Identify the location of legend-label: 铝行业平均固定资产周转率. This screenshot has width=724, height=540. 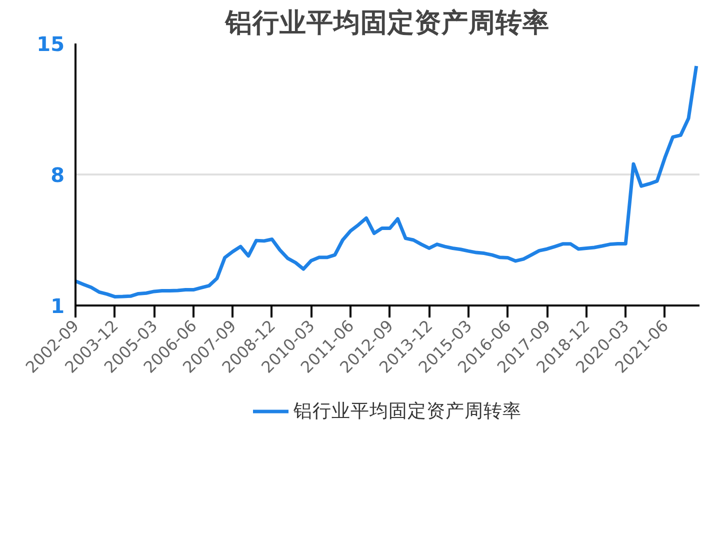
(408, 412).